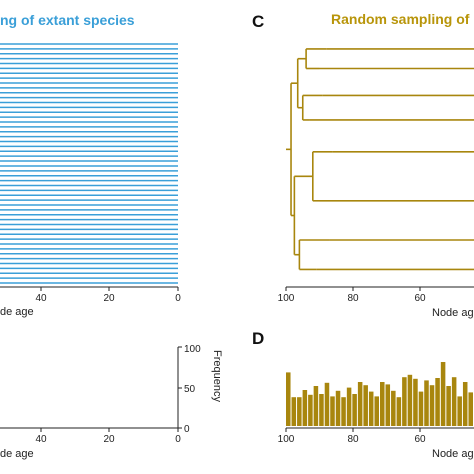  Describe the element at coordinates (178, 439) in the screenshot. I see `bl-tick-label-0: 0` at that location.